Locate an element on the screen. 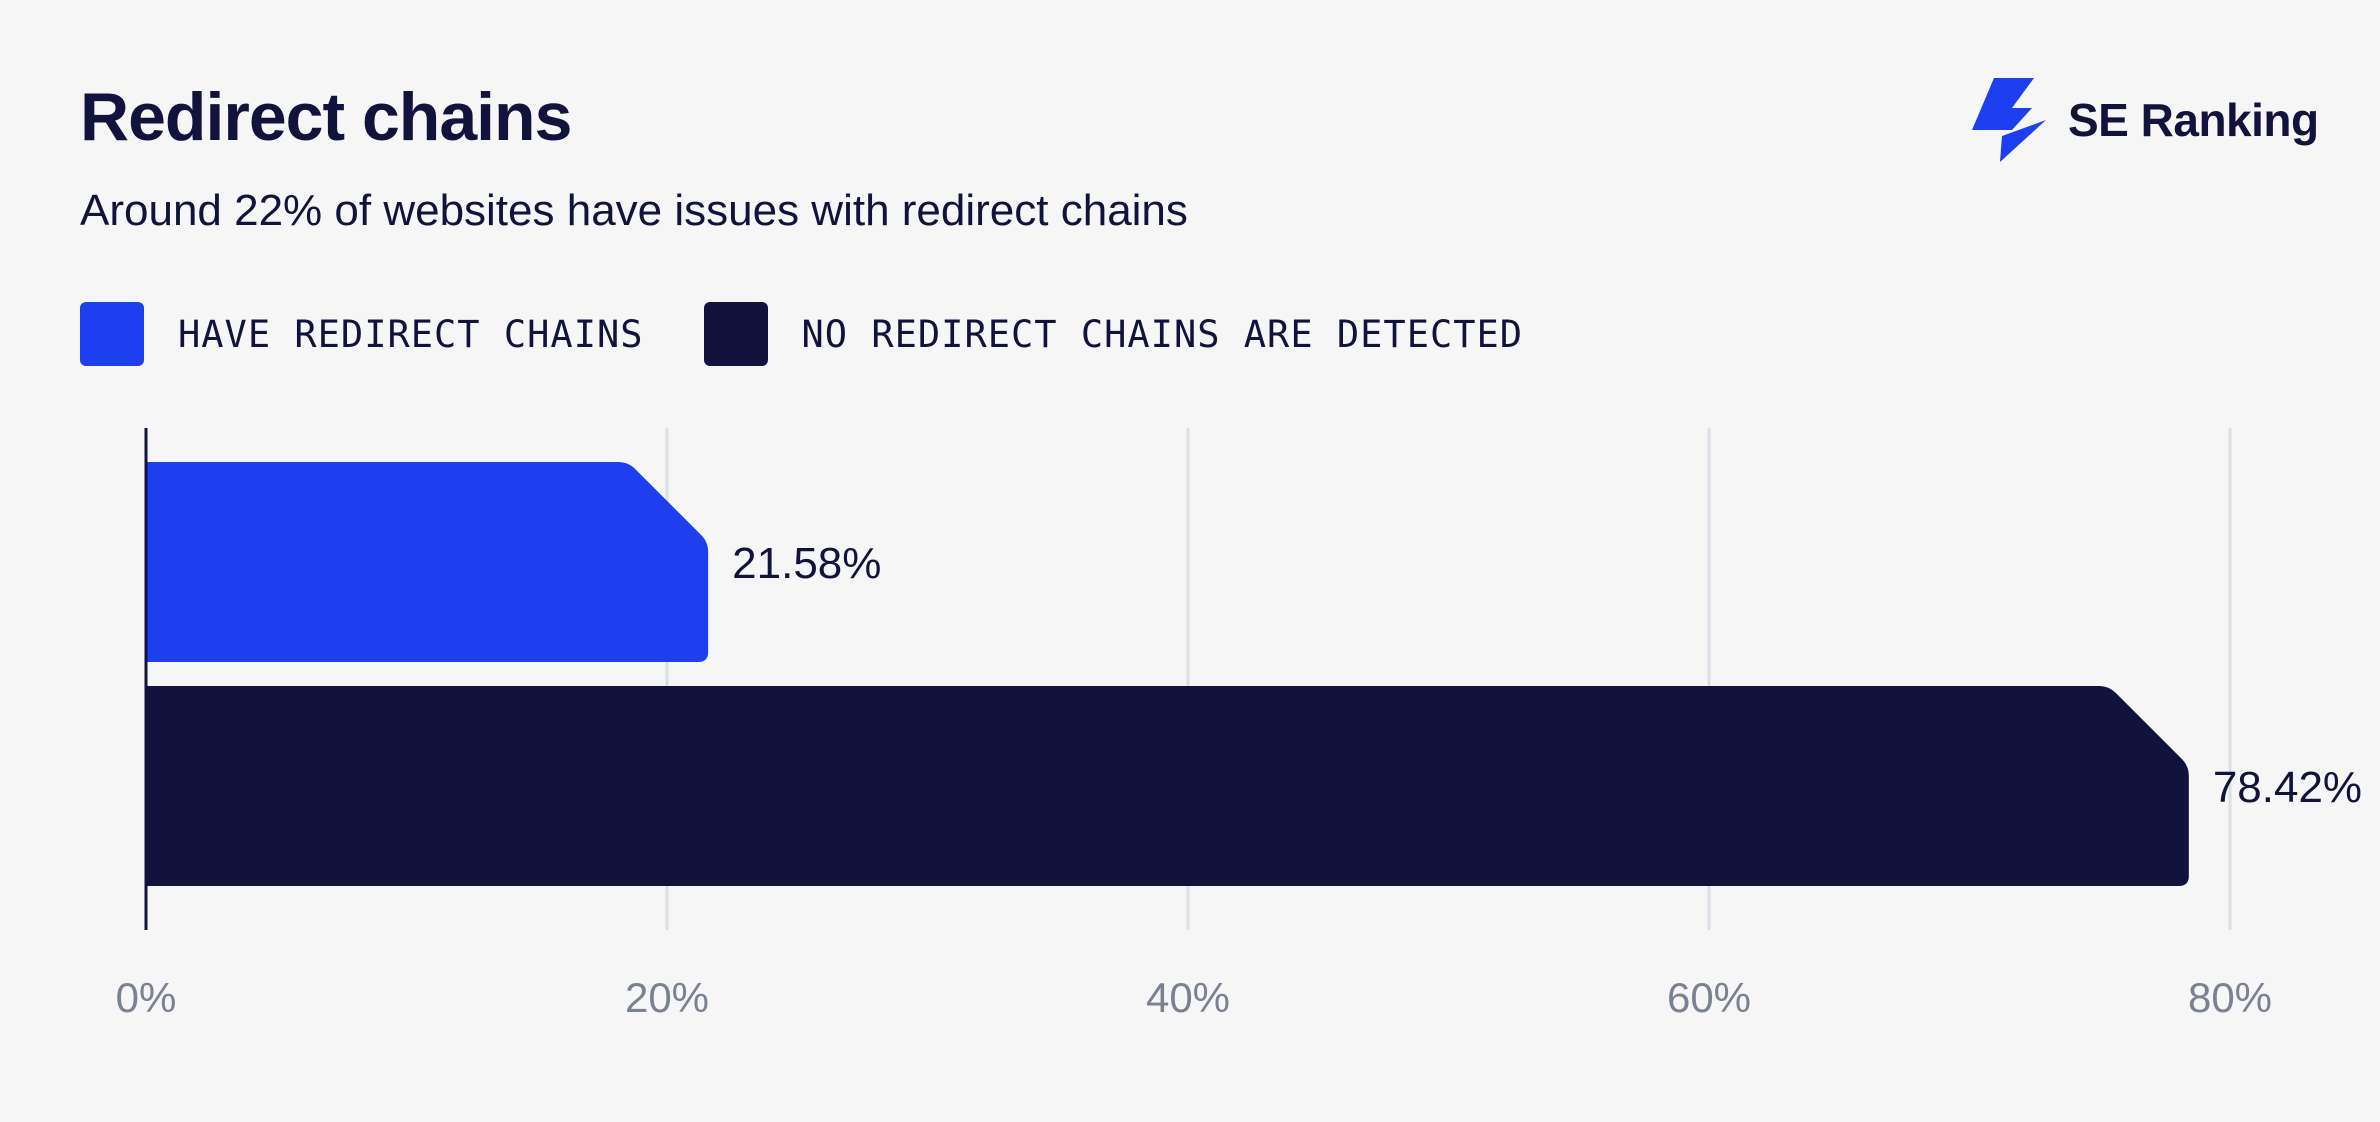  brand-logo: SE Ranking is located at coordinates (2145, 120).